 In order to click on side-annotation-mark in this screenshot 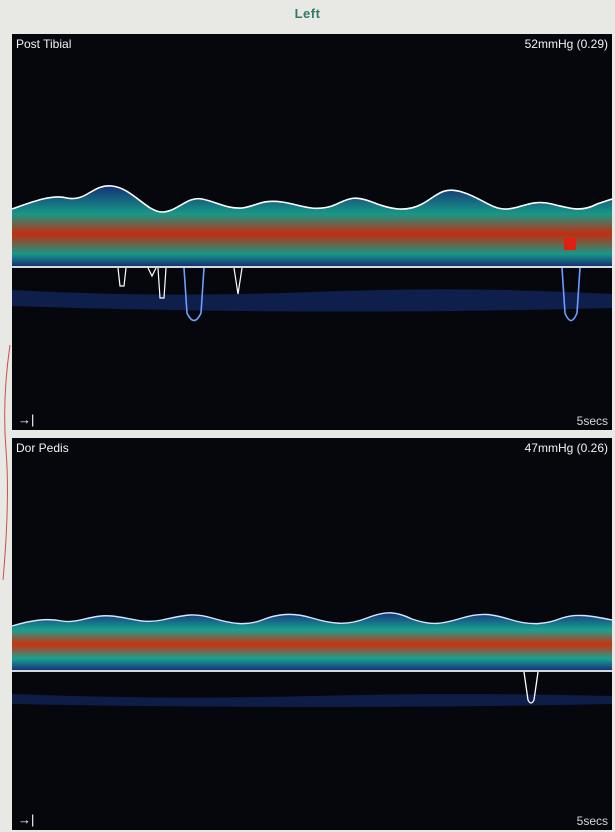, I will do `click(6, 462)`.